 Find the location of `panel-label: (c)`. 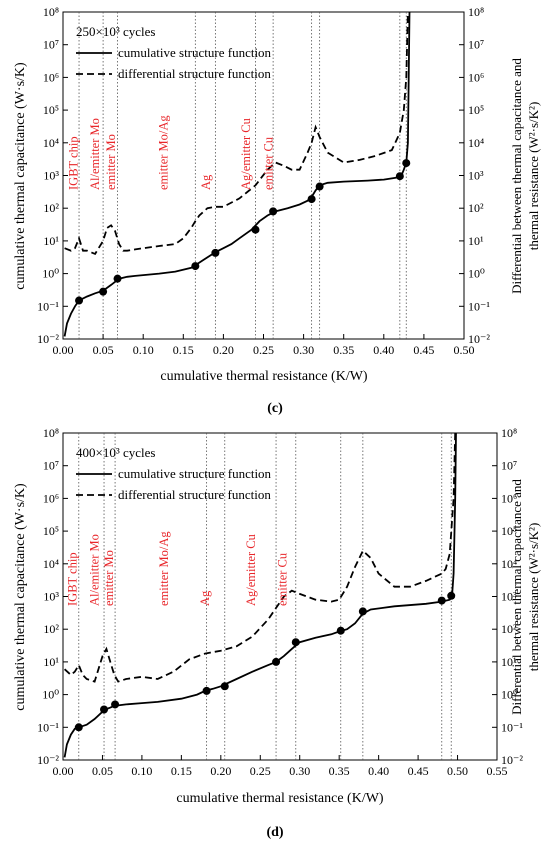

panel-label: (c) is located at coordinates (275, 408).